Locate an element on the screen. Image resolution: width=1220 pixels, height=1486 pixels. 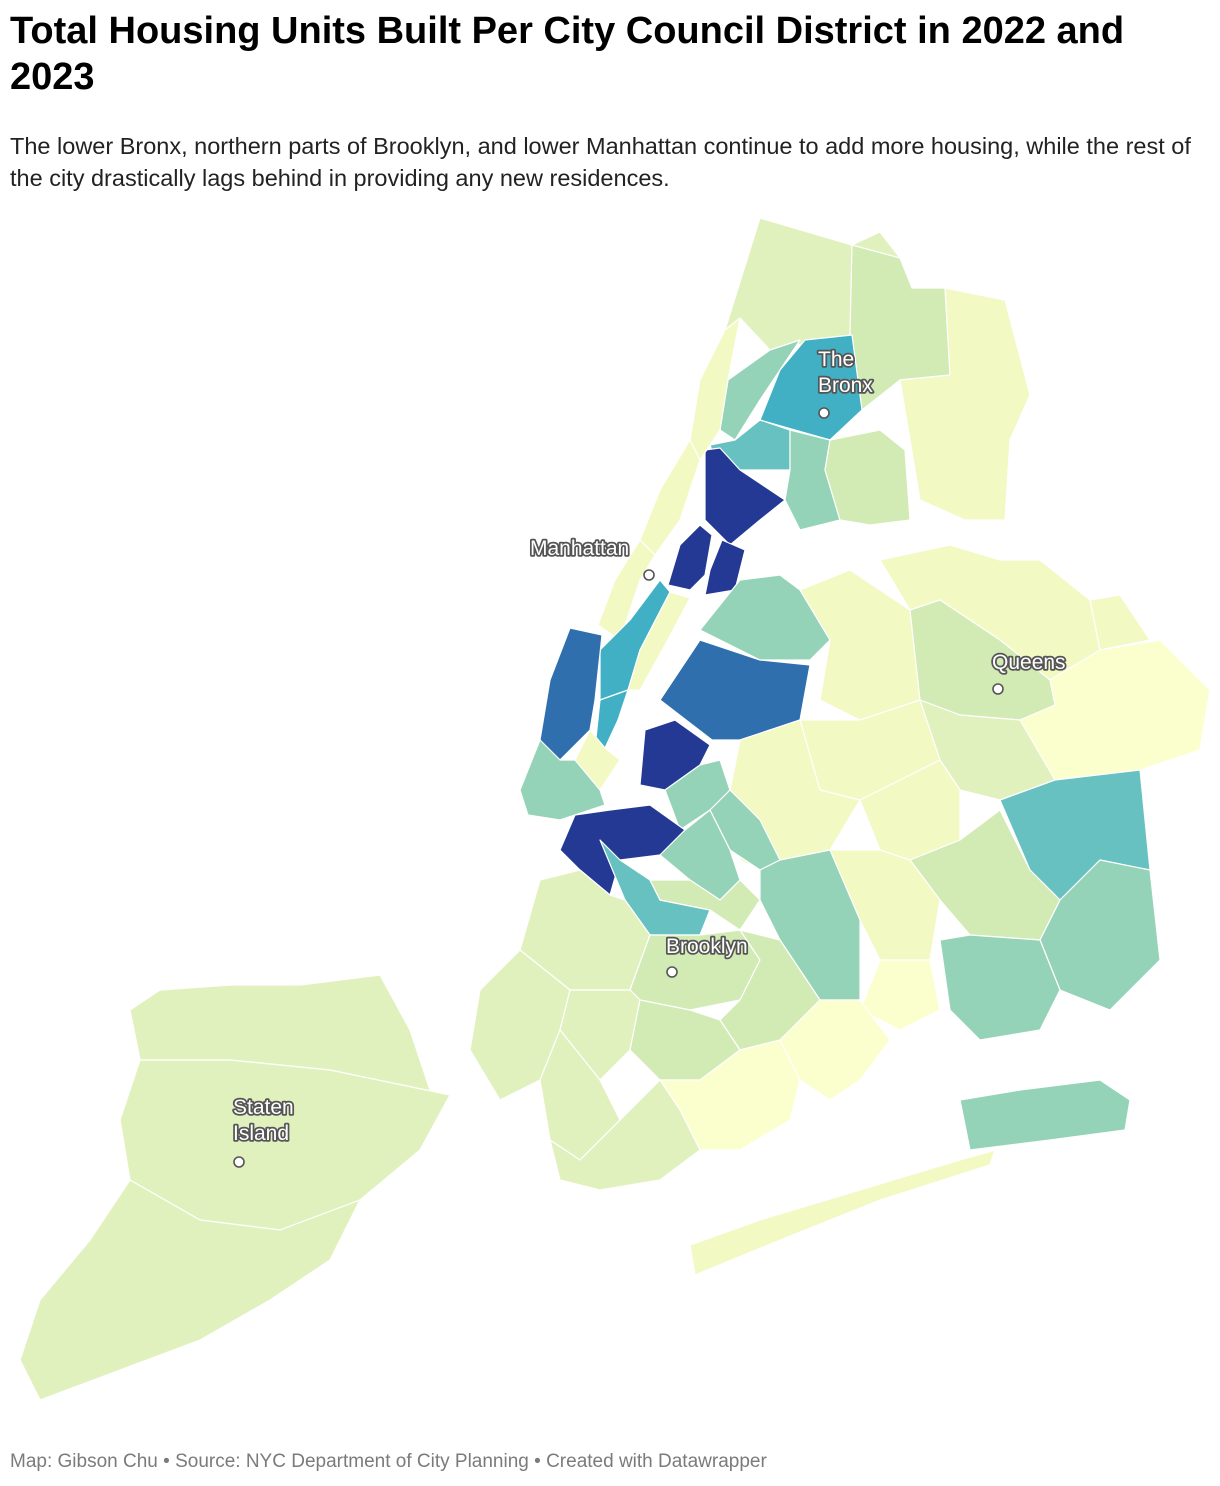
footer-map-credit: Map: Gibson Chu is located at coordinates (84, 1461).